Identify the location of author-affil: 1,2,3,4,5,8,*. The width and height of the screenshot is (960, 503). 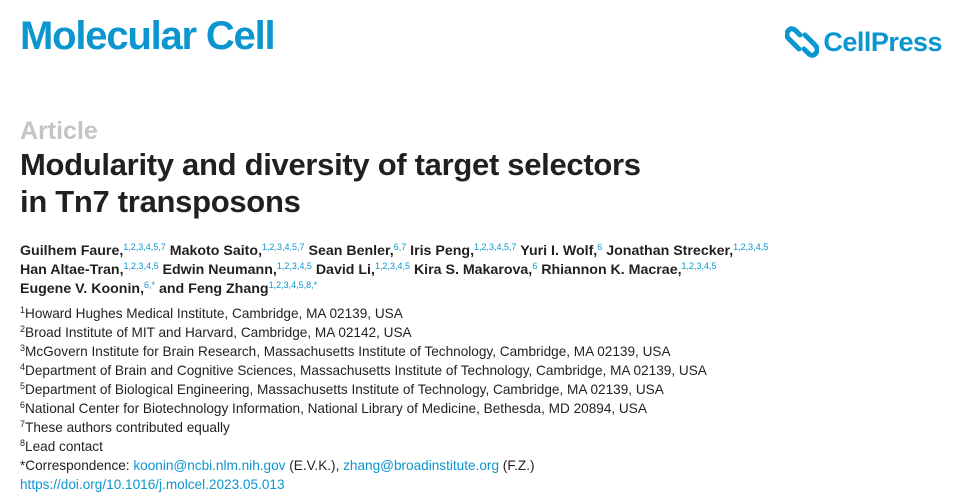
(293, 285).